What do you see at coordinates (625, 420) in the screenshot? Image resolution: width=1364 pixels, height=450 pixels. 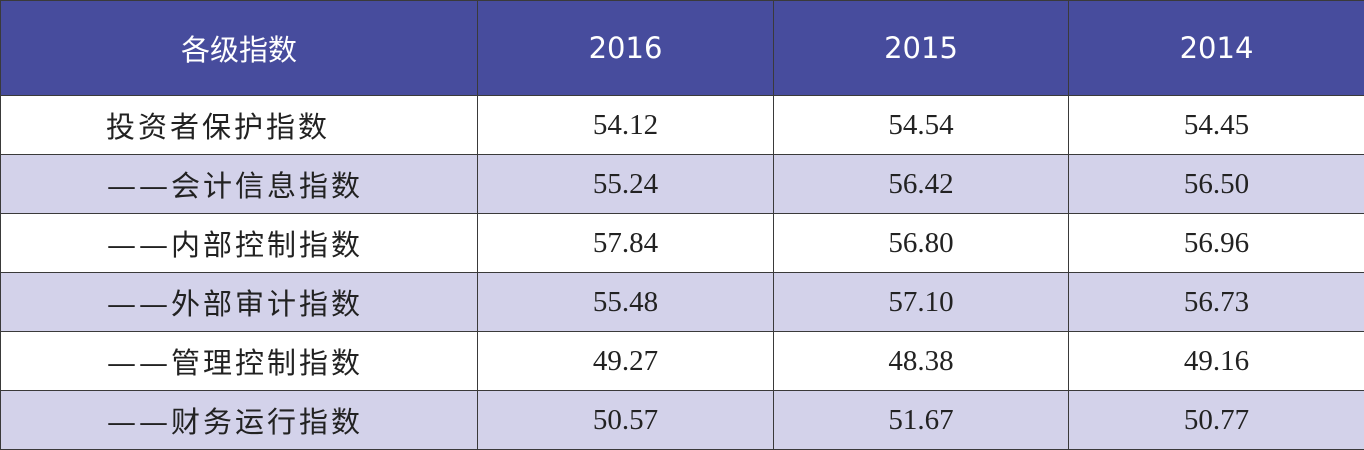 I see `value-cell: 50.57` at bounding box center [625, 420].